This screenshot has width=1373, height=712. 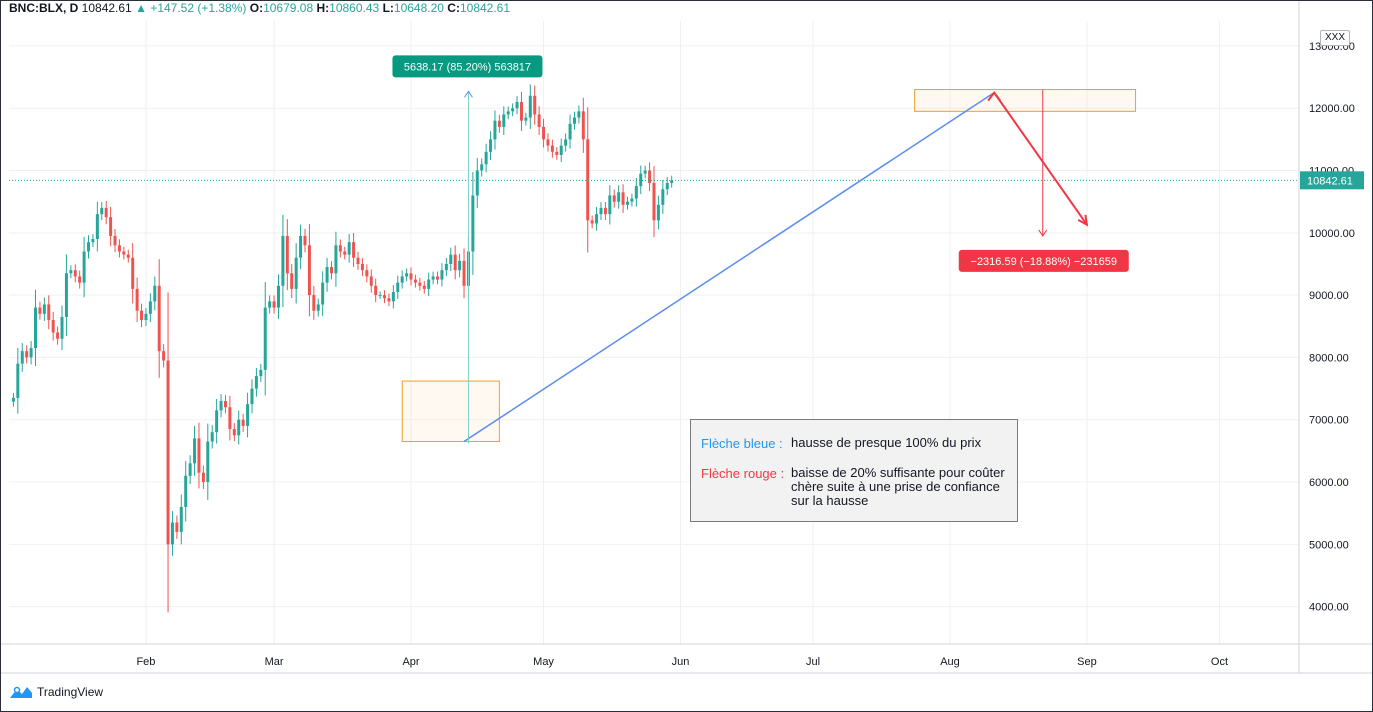 What do you see at coordinates (44, 8) in the screenshot?
I see `symbol-name: BNC:BLX, D` at bounding box center [44, 8].